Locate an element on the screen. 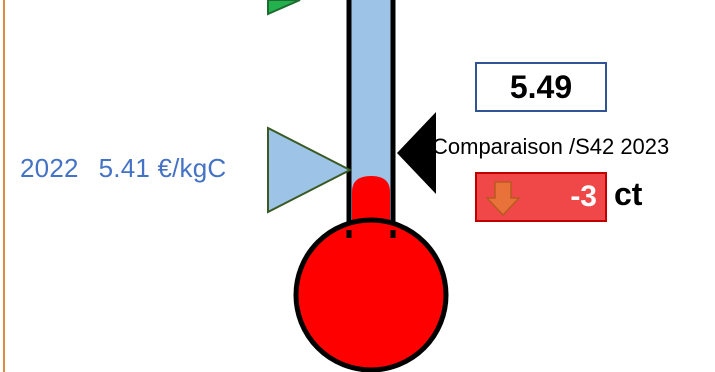  current-level-pointer is located at coordinates (416, 153).